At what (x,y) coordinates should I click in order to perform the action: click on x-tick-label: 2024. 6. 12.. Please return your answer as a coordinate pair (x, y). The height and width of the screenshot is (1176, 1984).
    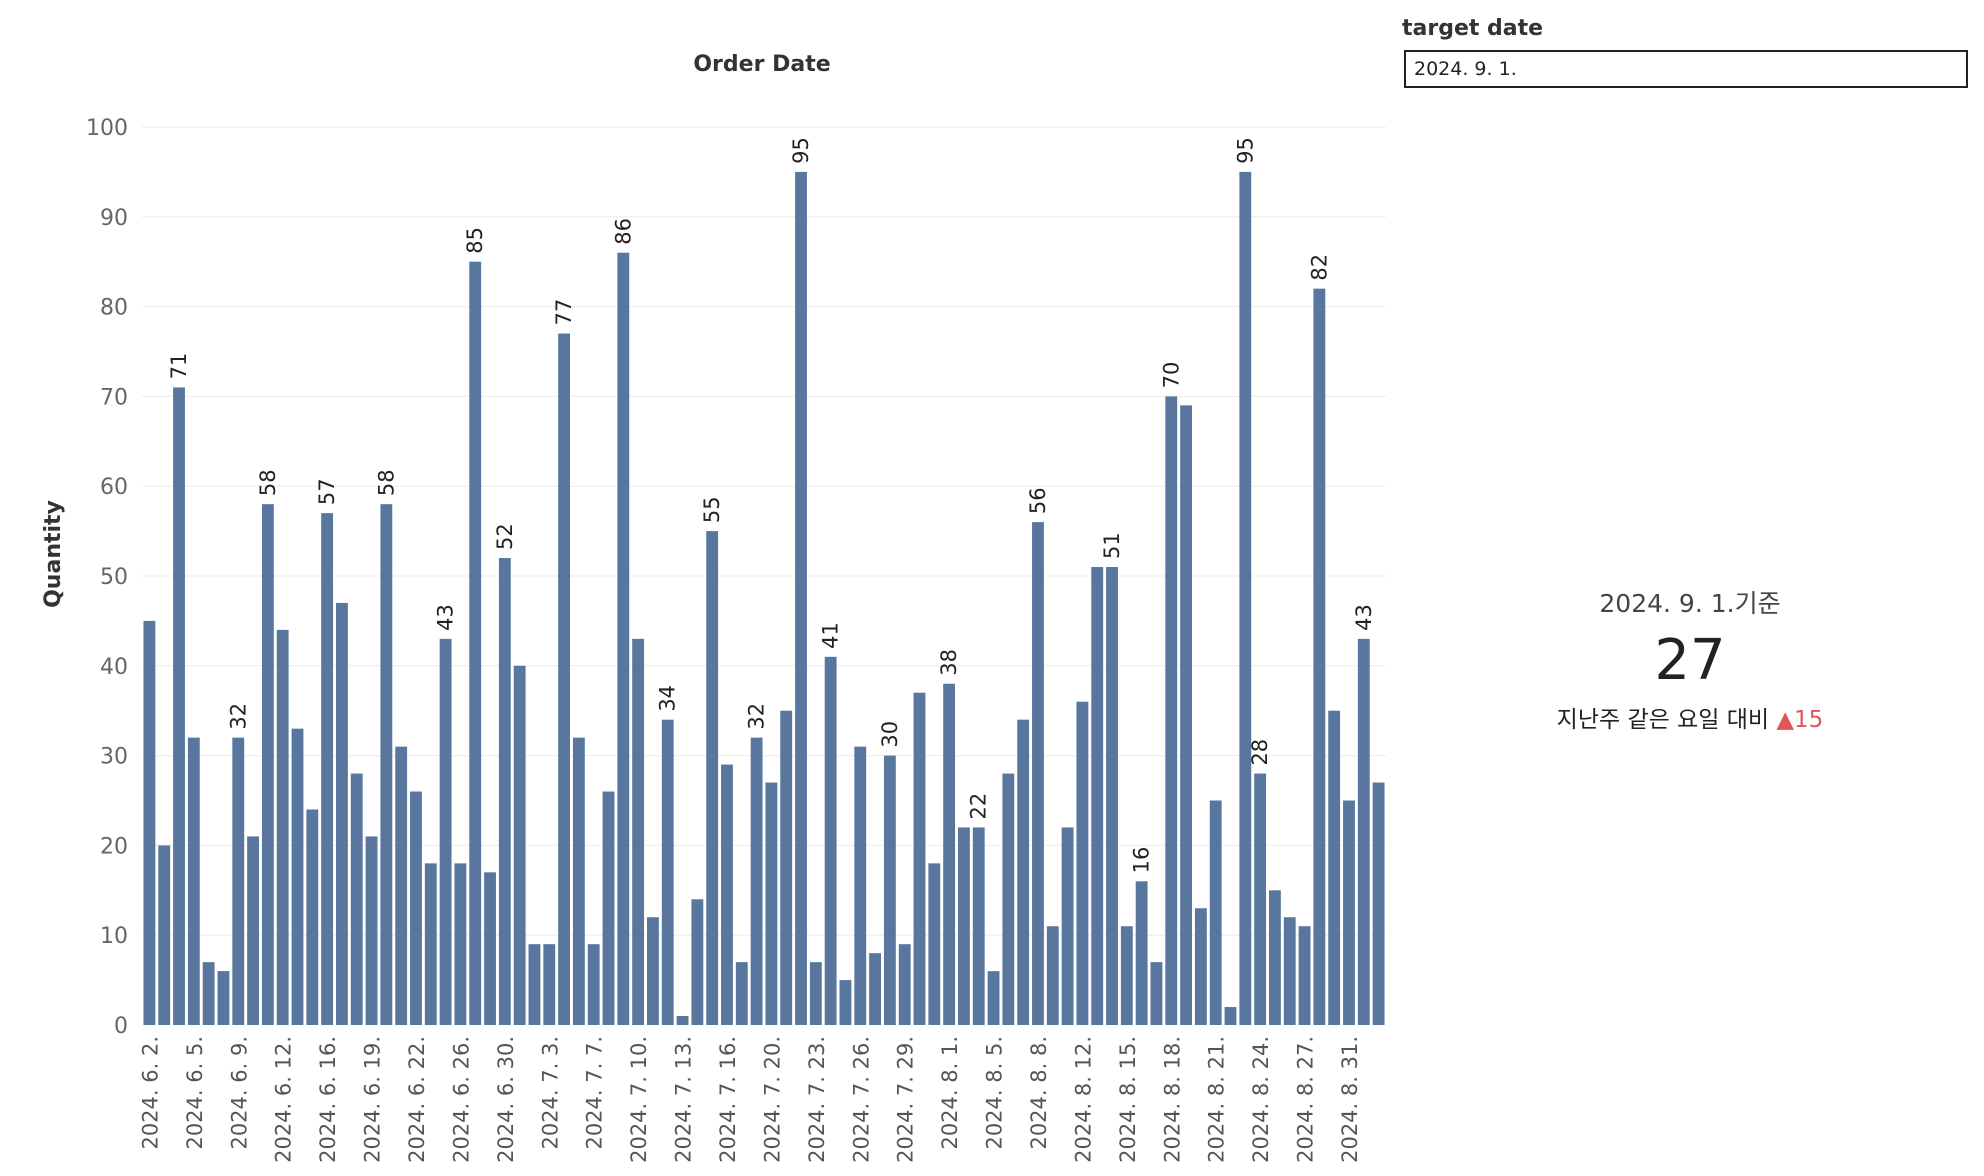
    Looking at the image, I should click on (284, 1099).